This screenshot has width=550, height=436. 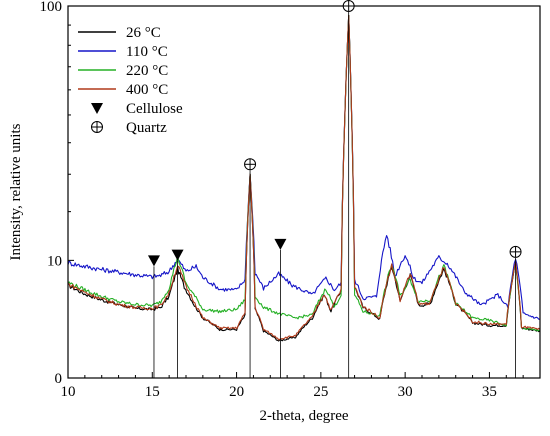 What do you see at coordinates (152, 392) in the screenshot?
I see `x-tick-label: 15` at bounding box center [152, 392].